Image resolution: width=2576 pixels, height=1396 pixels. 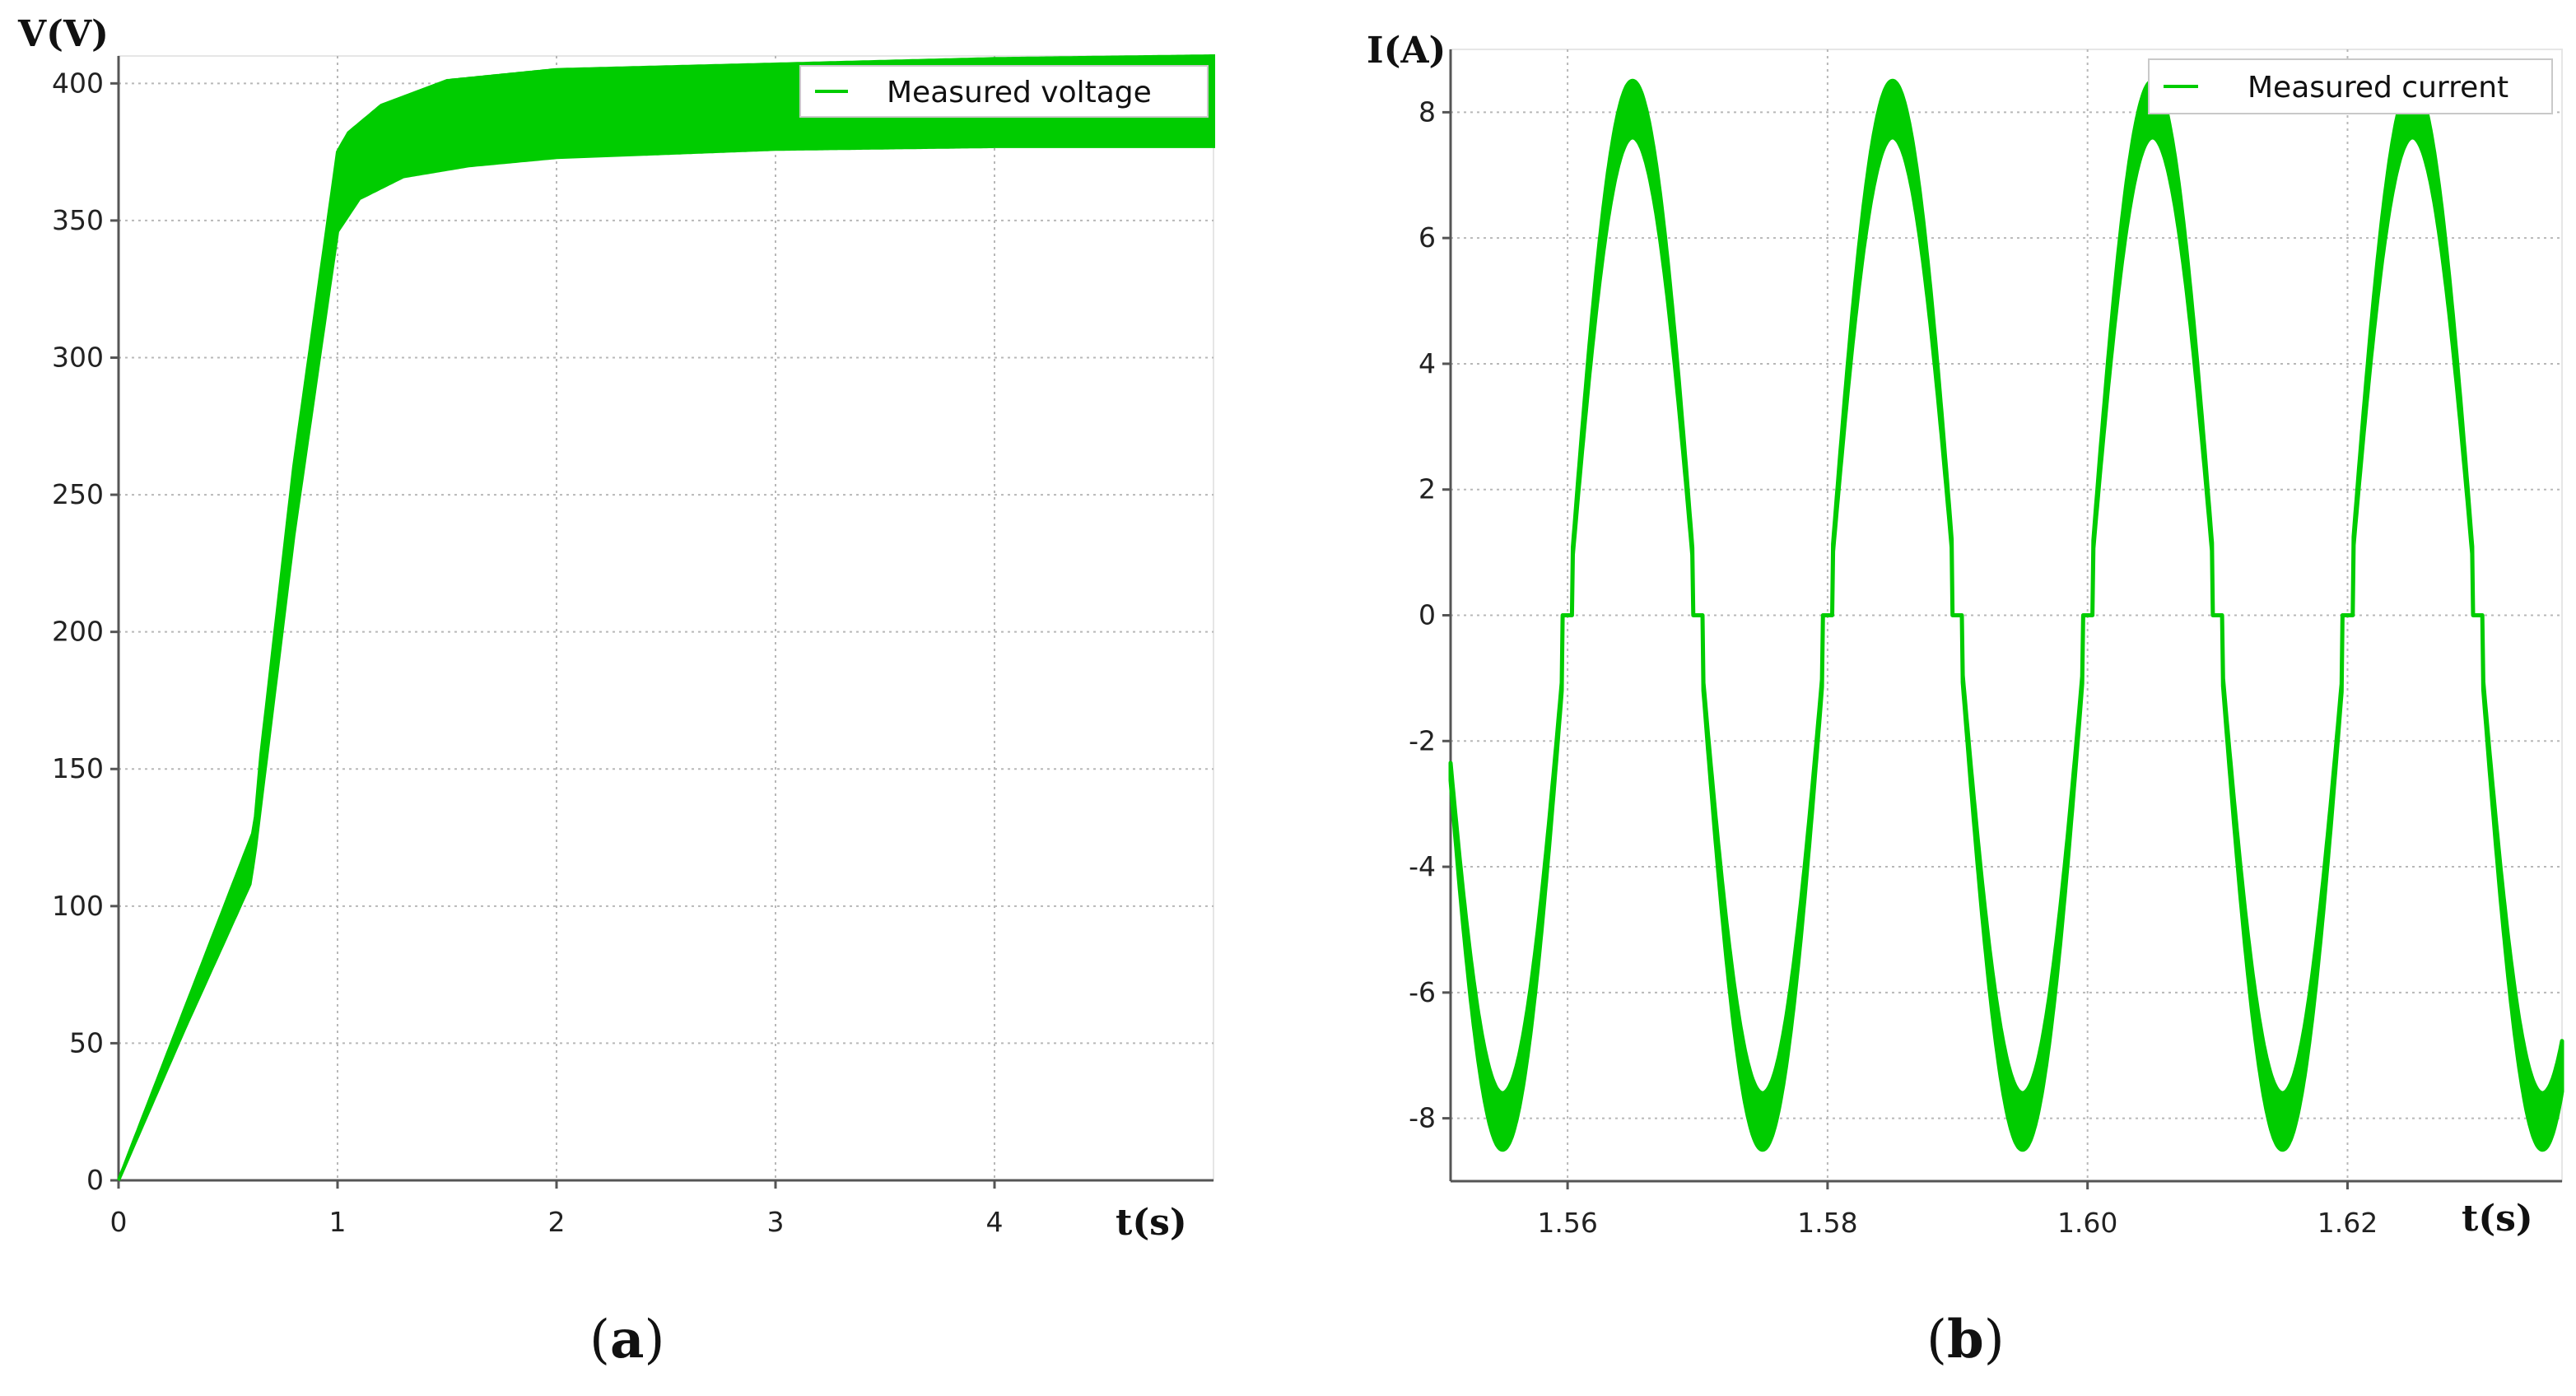 I want to click on y-tick-label: -4, so click(x=1422, y=866).